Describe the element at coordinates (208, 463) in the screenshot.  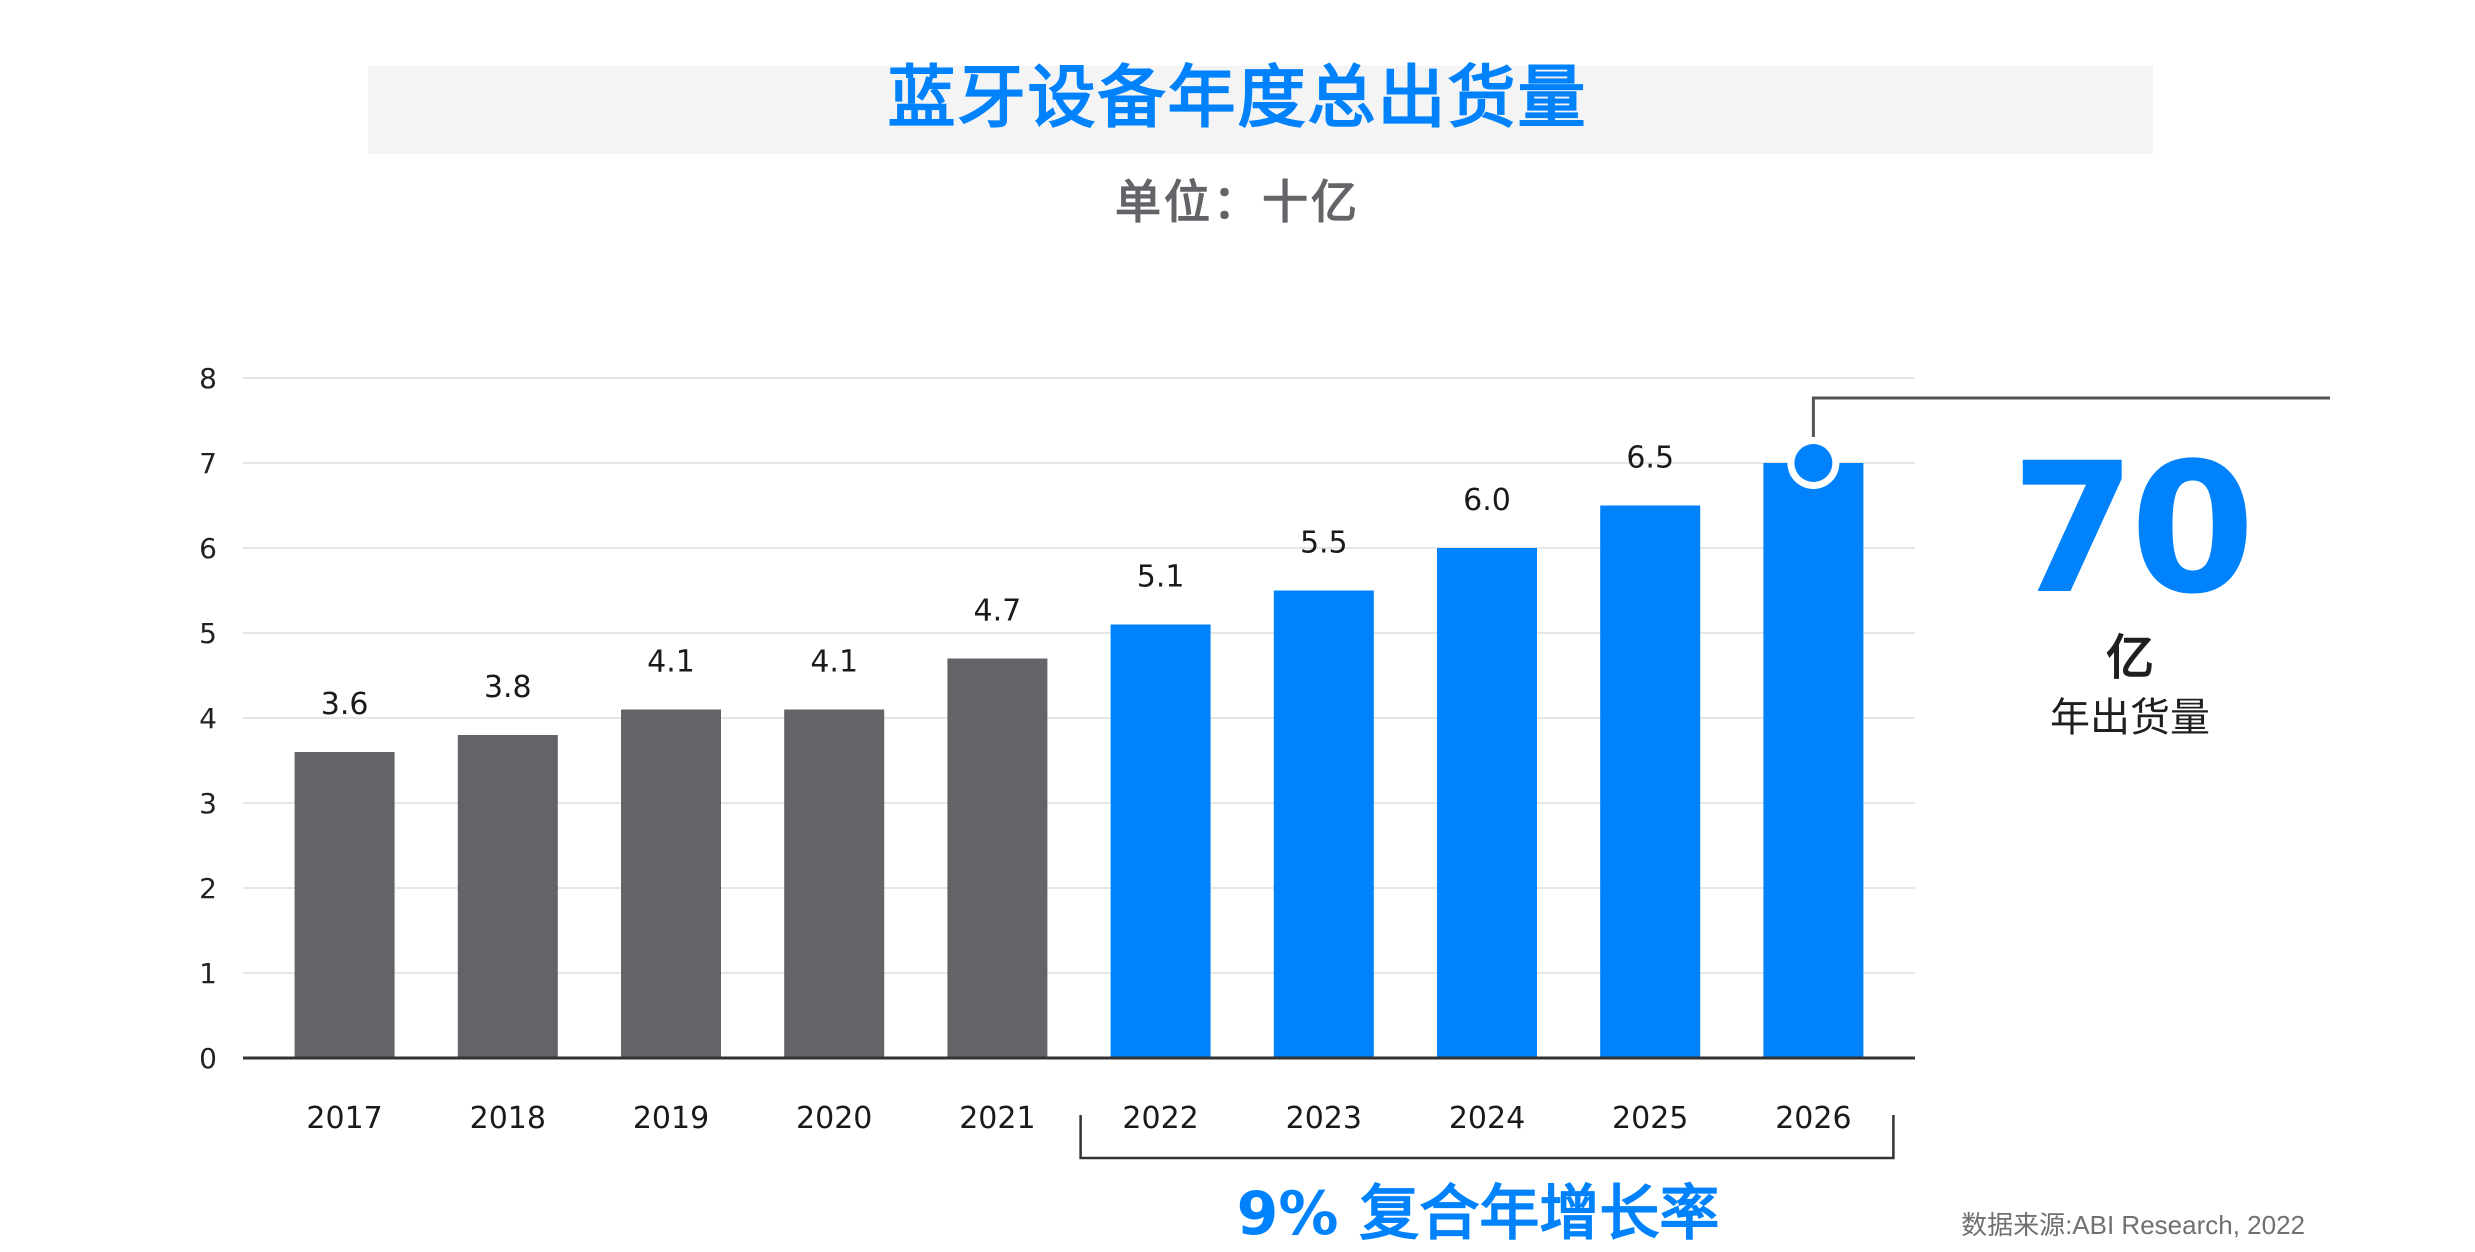
I see `y-tick-label: 7` at that location.